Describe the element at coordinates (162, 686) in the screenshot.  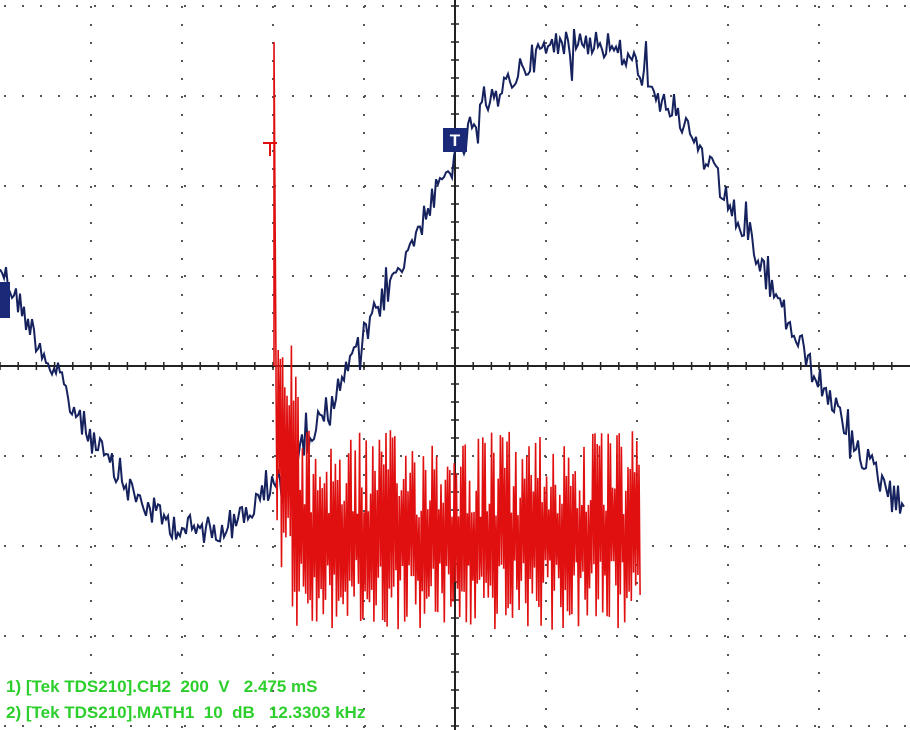
I see `status-line: 1) [Tek TDS210].CH2 200 V 2.475 mS` at that location.